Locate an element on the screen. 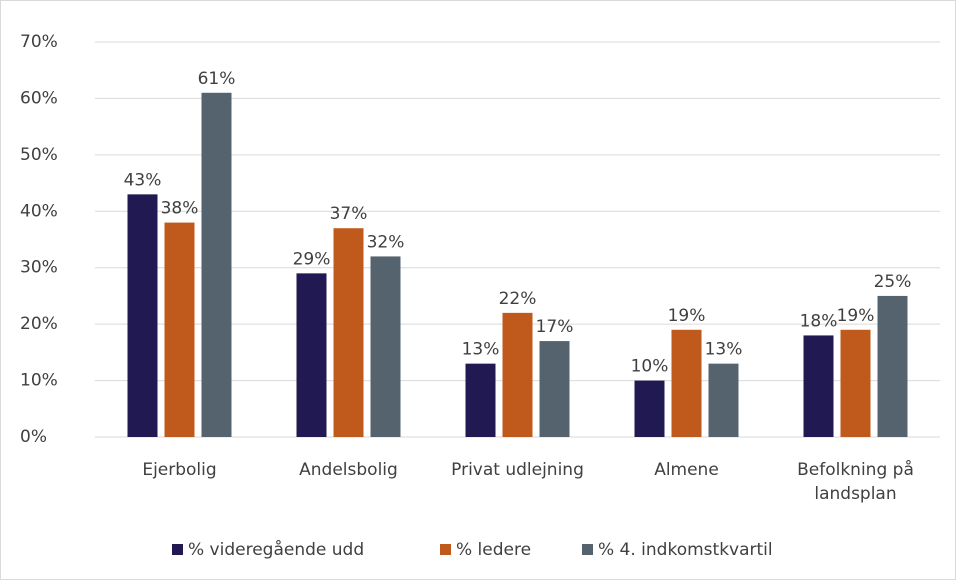 The image size is (957, 581). y-tick-label: 10% is located at coordinates (39, 381).